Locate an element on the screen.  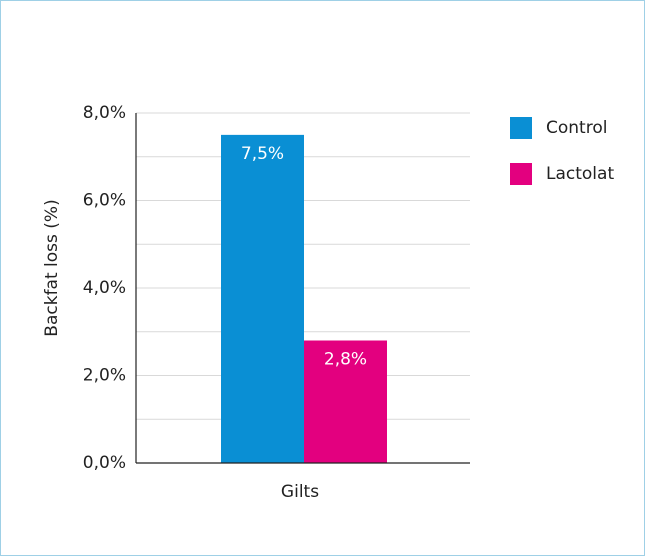
bar-control is located at coordinates (262, 298).